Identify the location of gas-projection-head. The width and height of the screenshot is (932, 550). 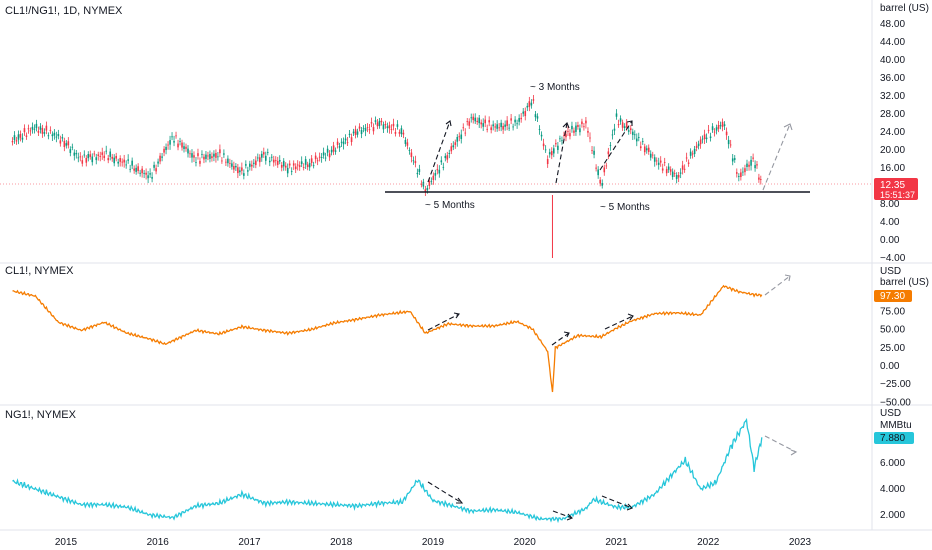
(794, 452).